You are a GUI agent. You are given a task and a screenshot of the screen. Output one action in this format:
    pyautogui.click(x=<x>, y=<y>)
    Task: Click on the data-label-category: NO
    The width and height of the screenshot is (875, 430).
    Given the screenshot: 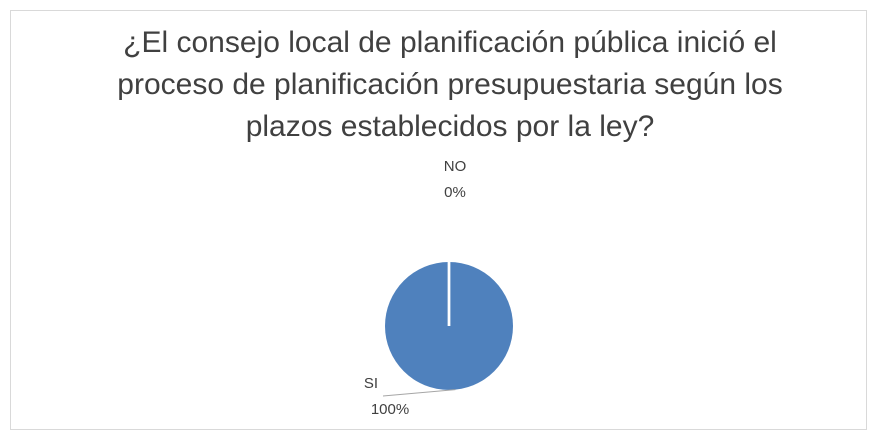 What is the action you would take?
    pyautogui.click(x=455, y=166)
    